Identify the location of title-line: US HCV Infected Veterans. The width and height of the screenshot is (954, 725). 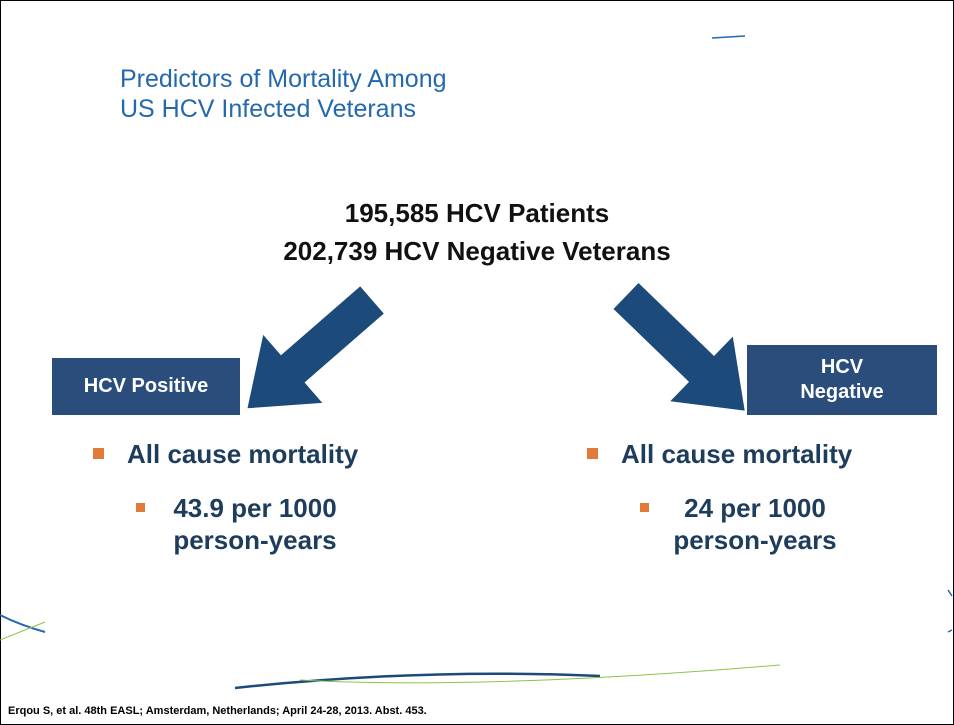
(268, 109).